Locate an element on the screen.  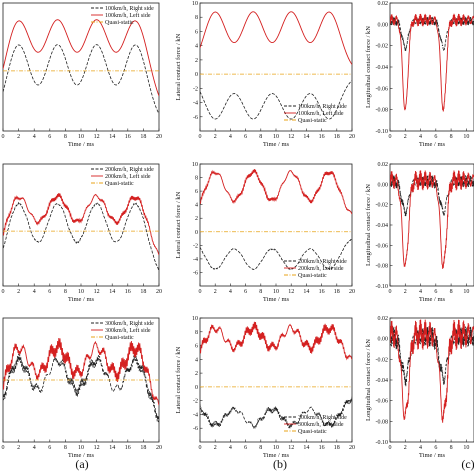
legend-entry: 100km/h, Right side is located at coordinates (129, 9).